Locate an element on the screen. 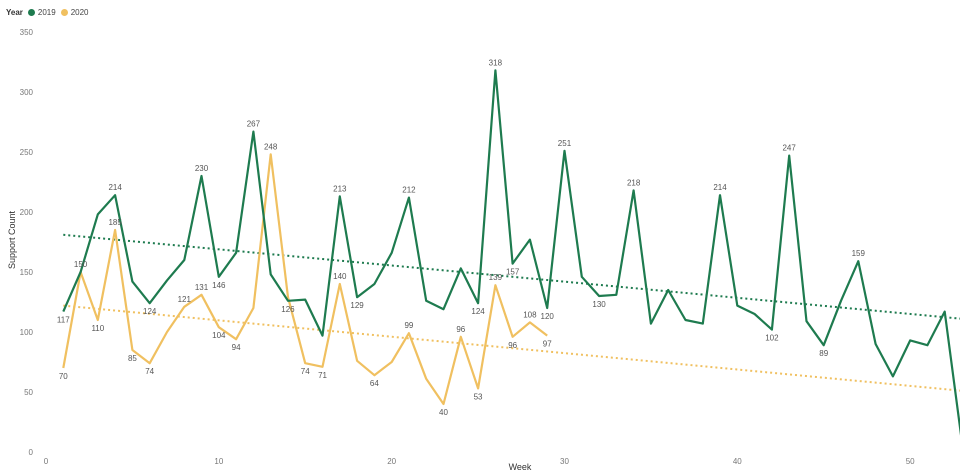 The height and width of the screenshot is (470, 960). data-label: 318 is located at coordinates (496, 62).